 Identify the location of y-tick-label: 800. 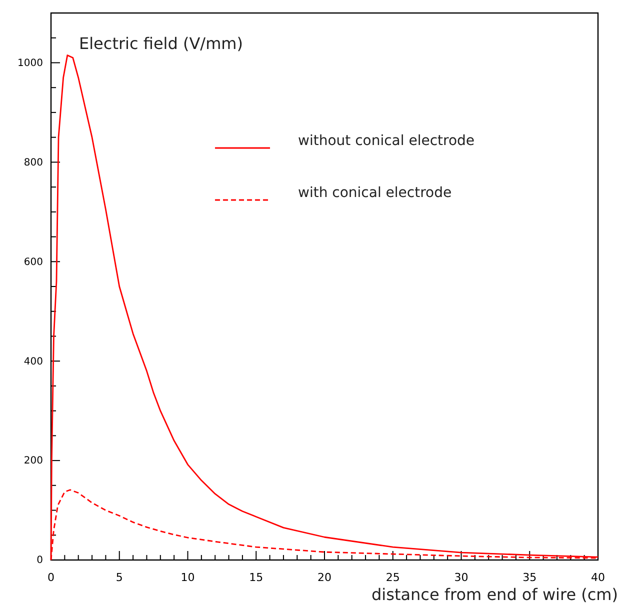
(33, 162).